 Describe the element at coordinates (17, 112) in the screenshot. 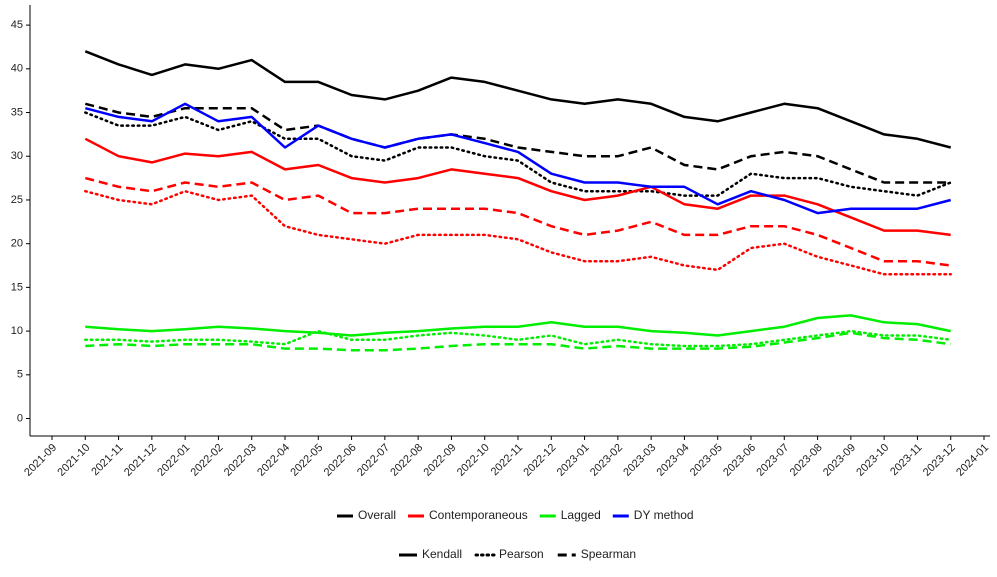

I see `y-tick-label: 35` at that location.